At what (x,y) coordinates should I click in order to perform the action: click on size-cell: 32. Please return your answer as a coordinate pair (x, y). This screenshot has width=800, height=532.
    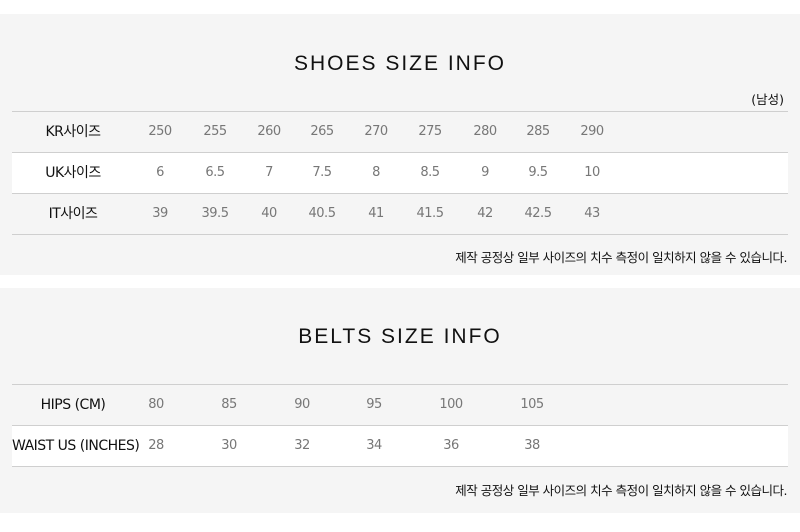
    Looking at the image, I should click on (302, 445).